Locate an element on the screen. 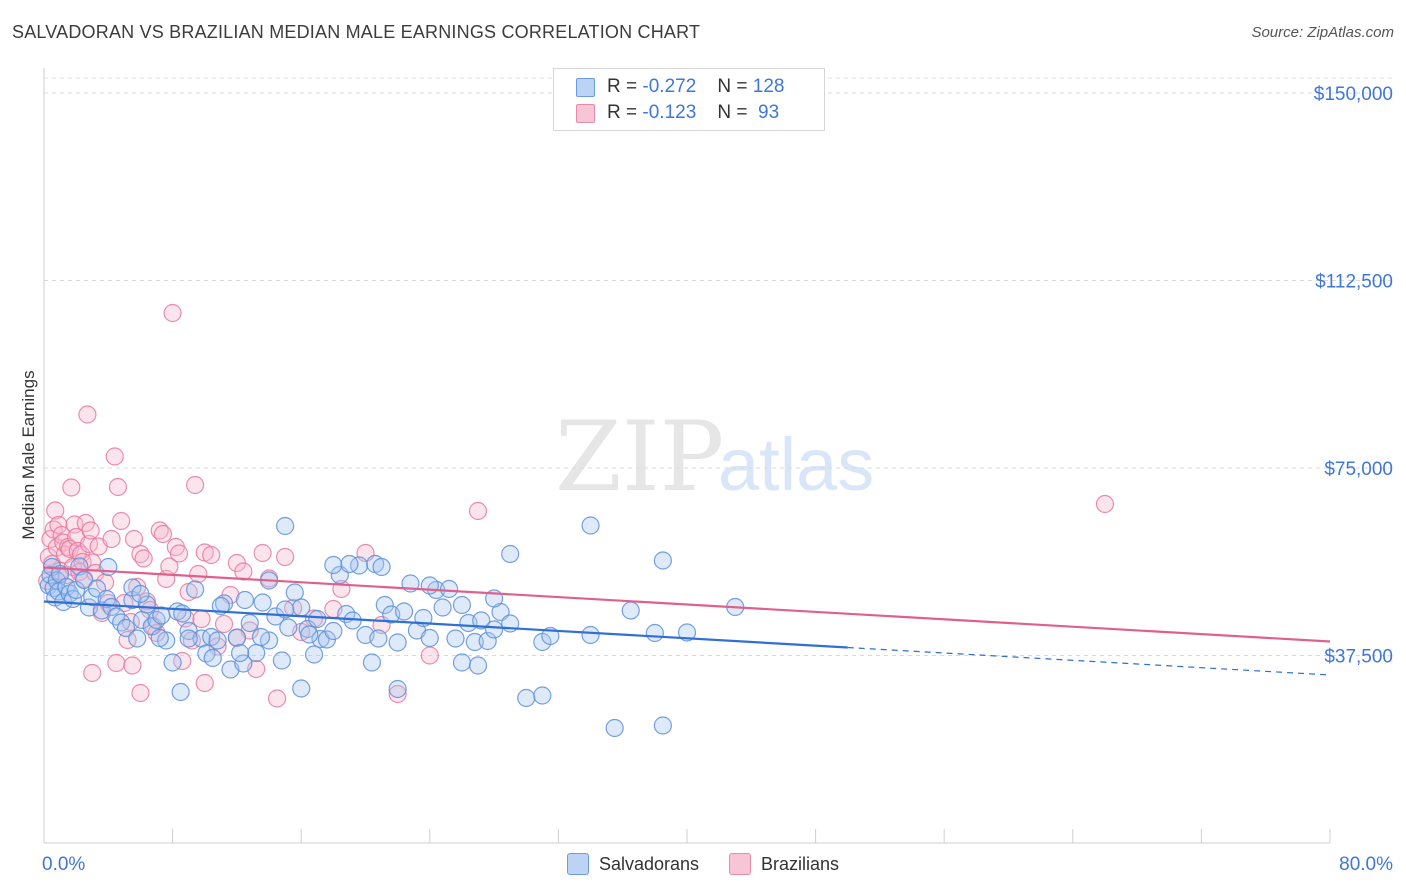  trend-lines is located at coordinates (687, 621).